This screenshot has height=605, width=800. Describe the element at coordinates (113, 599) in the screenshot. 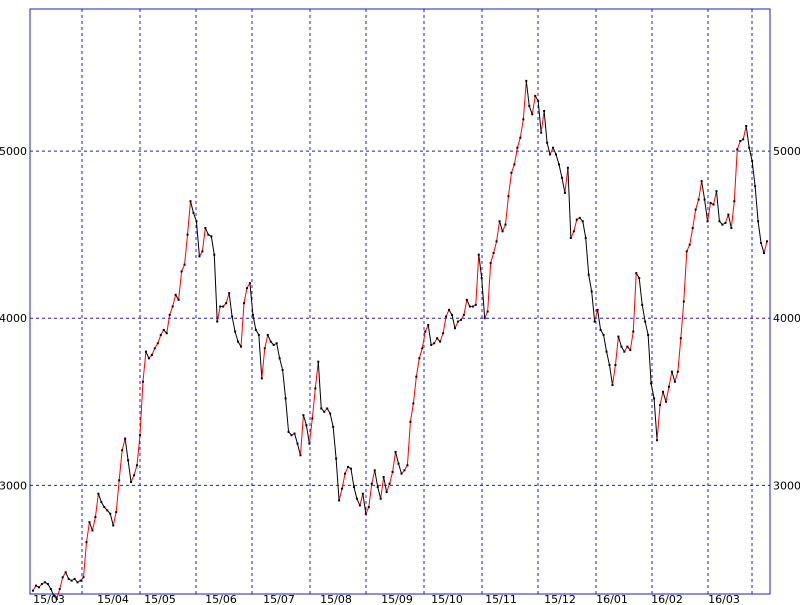

I see `x-tick-label-1: 15/04` at that location.